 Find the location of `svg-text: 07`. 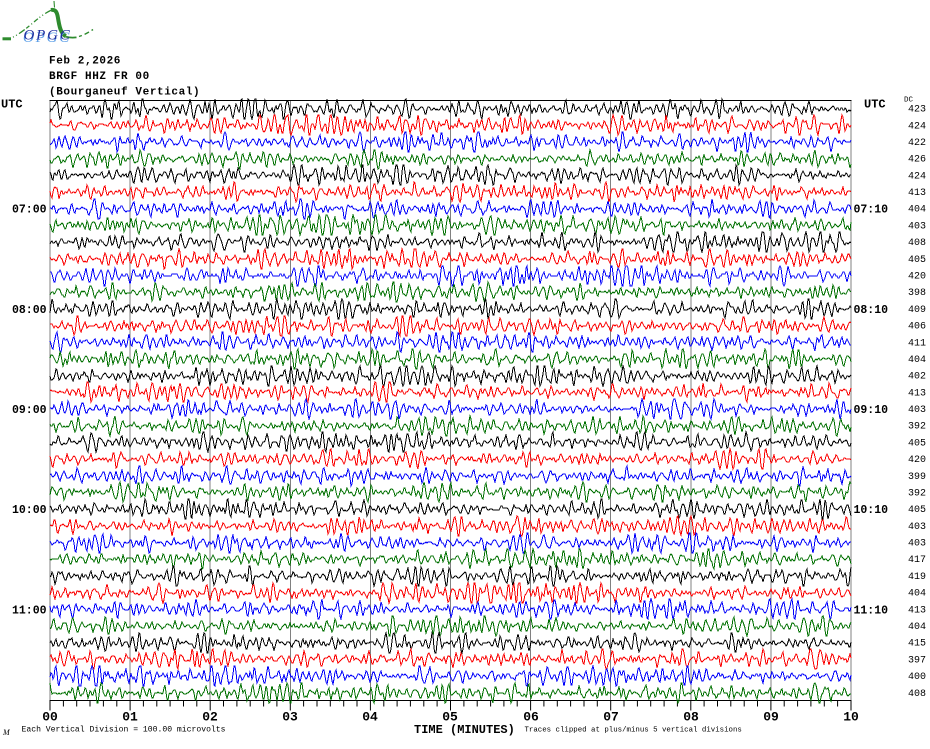

svg-text: 07 is located at coordinates (611, 717).